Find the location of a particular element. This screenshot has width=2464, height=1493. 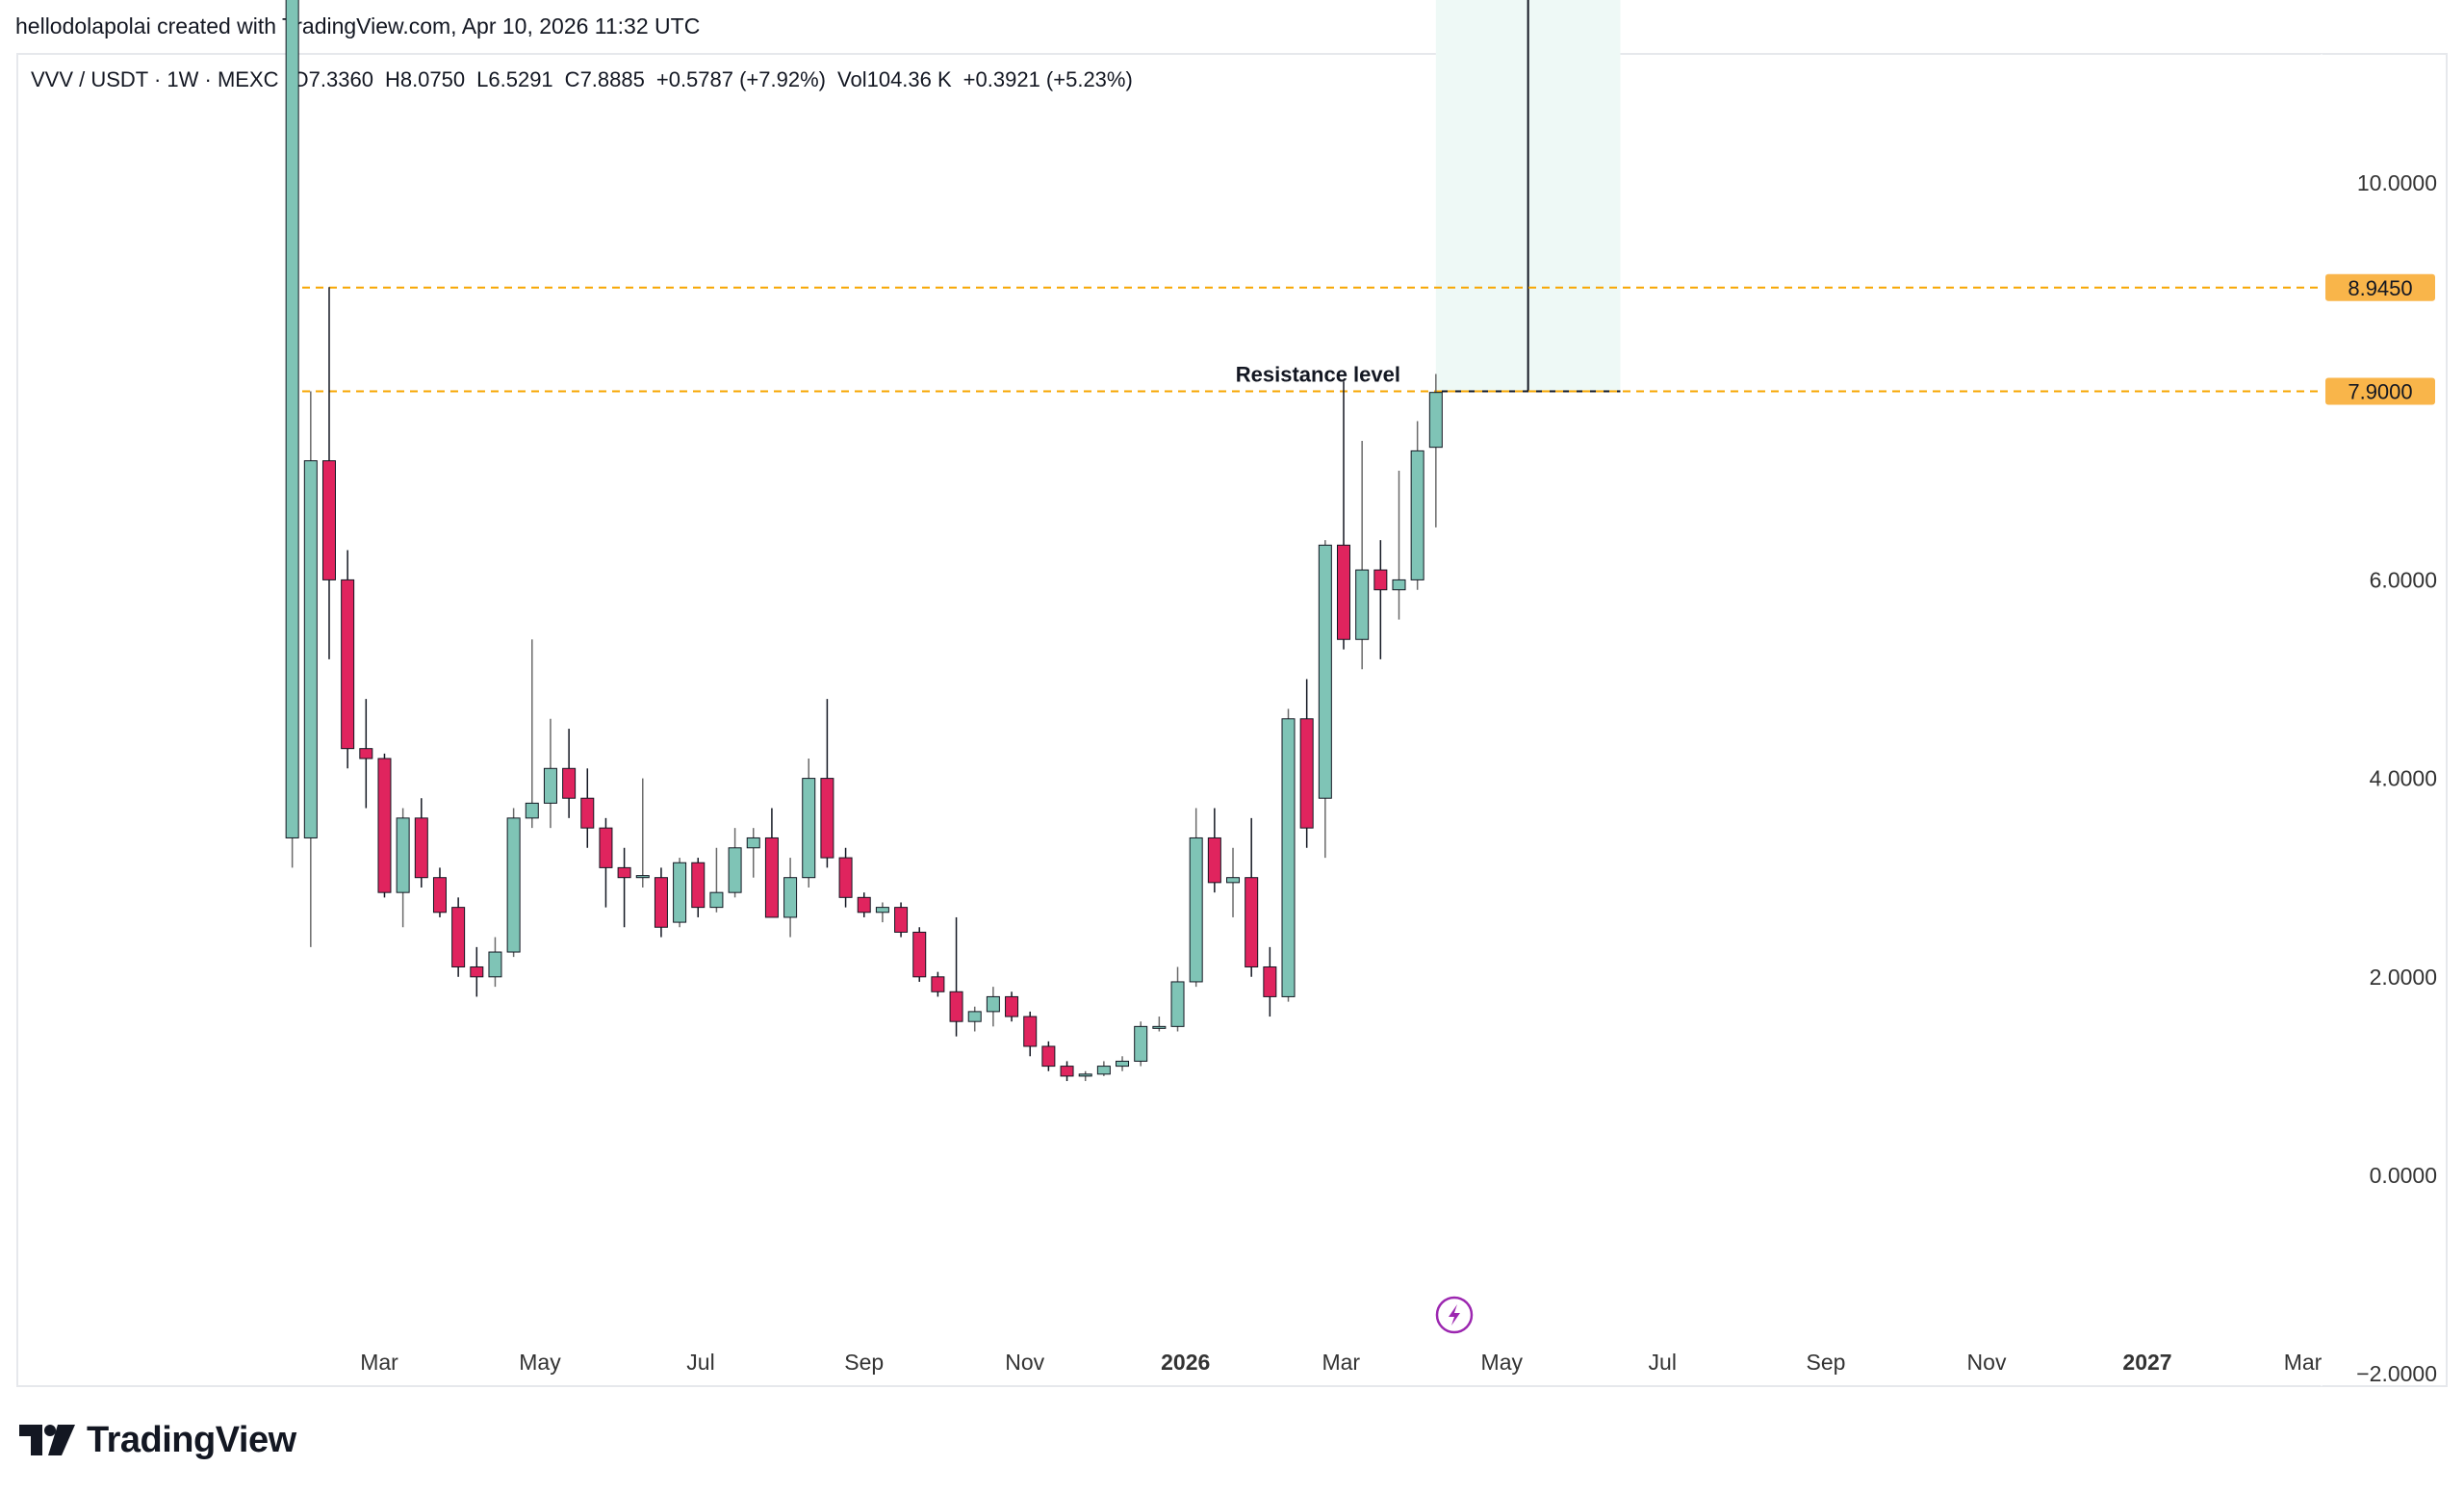

time-axis-label: Nov is located at coordinates (1987, 1362).